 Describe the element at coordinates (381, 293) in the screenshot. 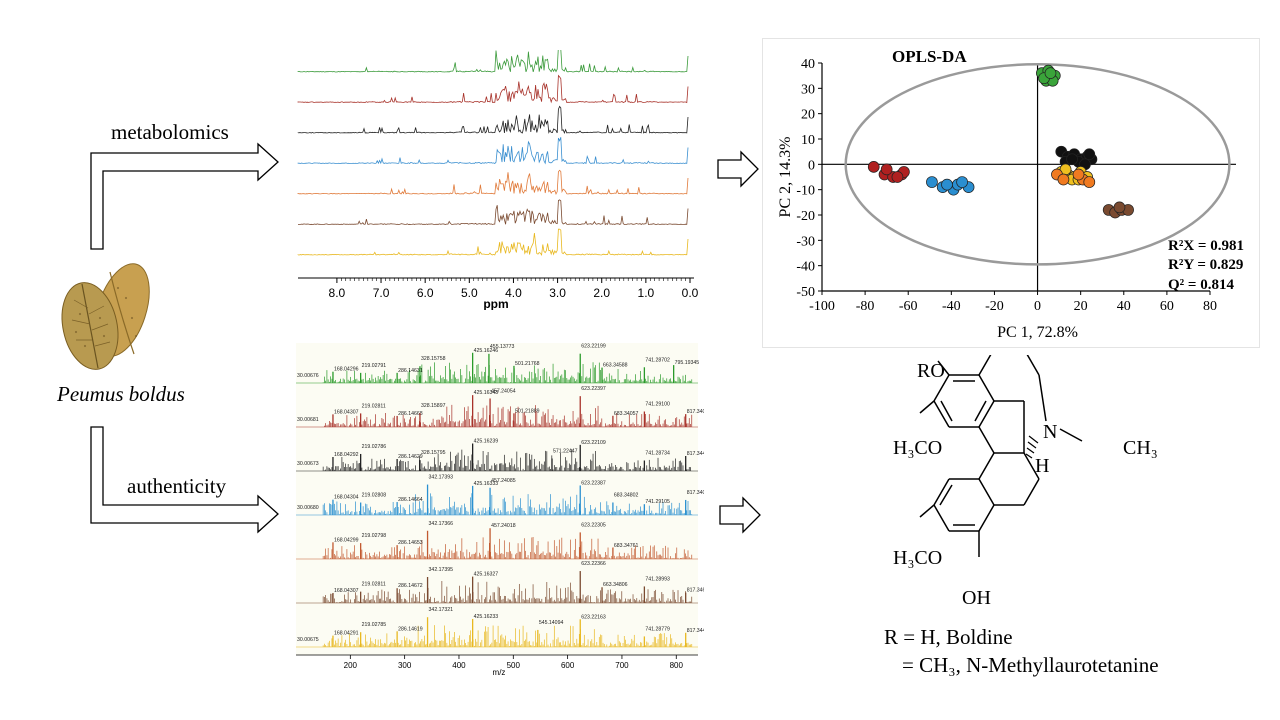

I see `nmr-tick-label: 7.0` at that location.